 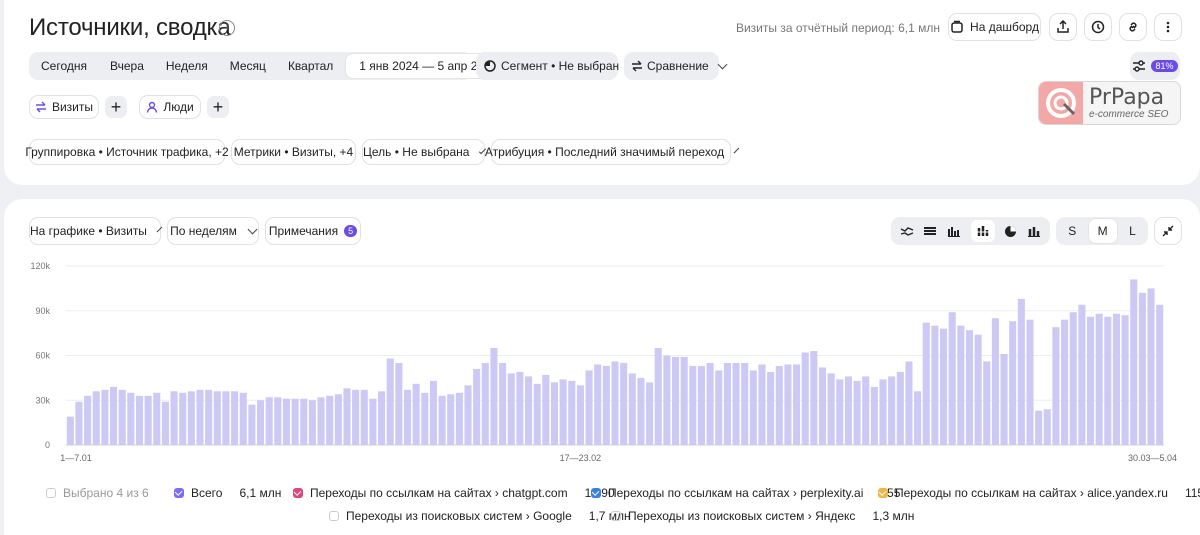 What do you see at coordinates (130, 27) in the screenshot?
I see `page-title: Источники, сводка` at bounding box center [130, 27].